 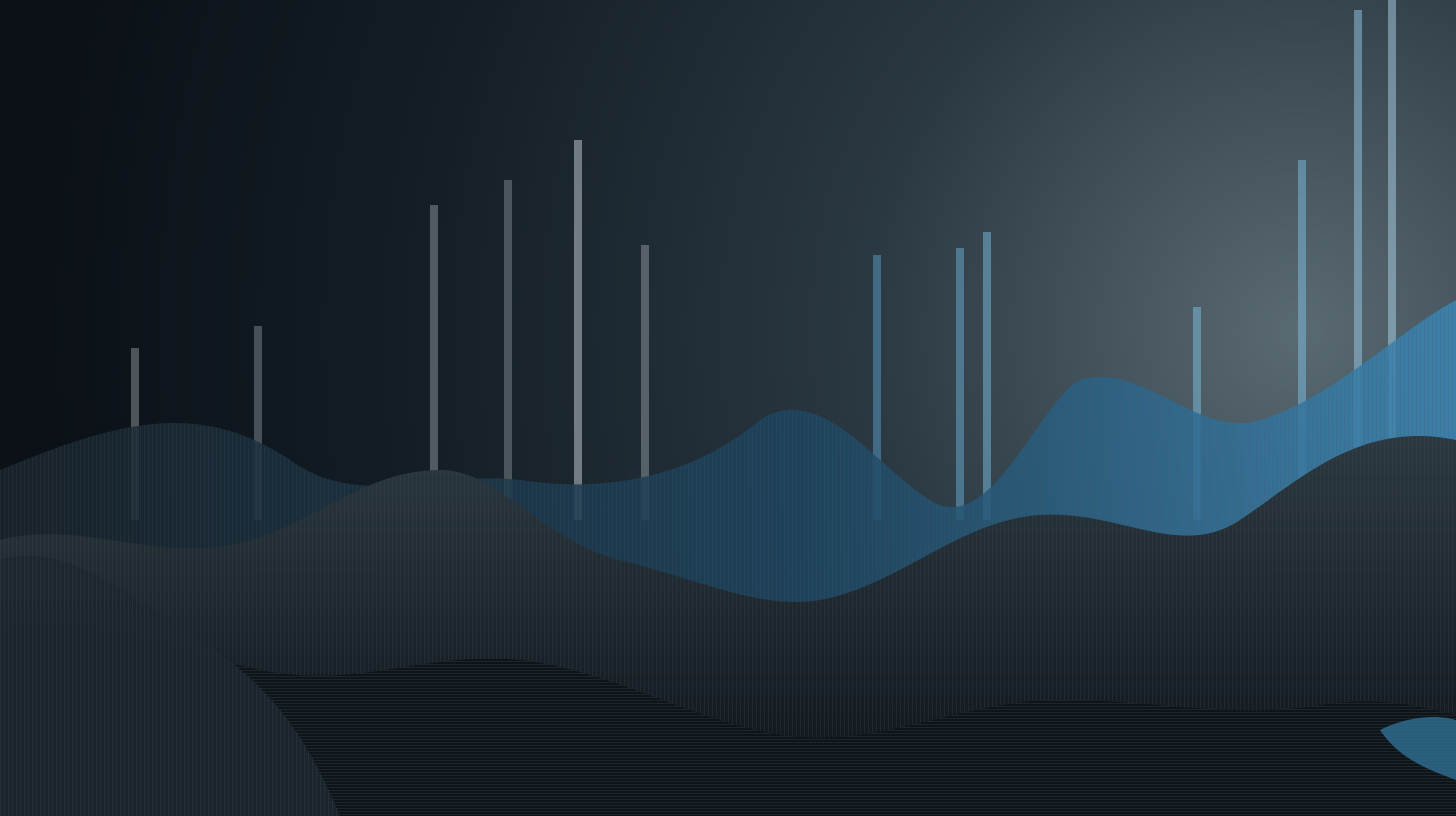 I want to click on right-blue-sliver, so click(x=1418, y=748).